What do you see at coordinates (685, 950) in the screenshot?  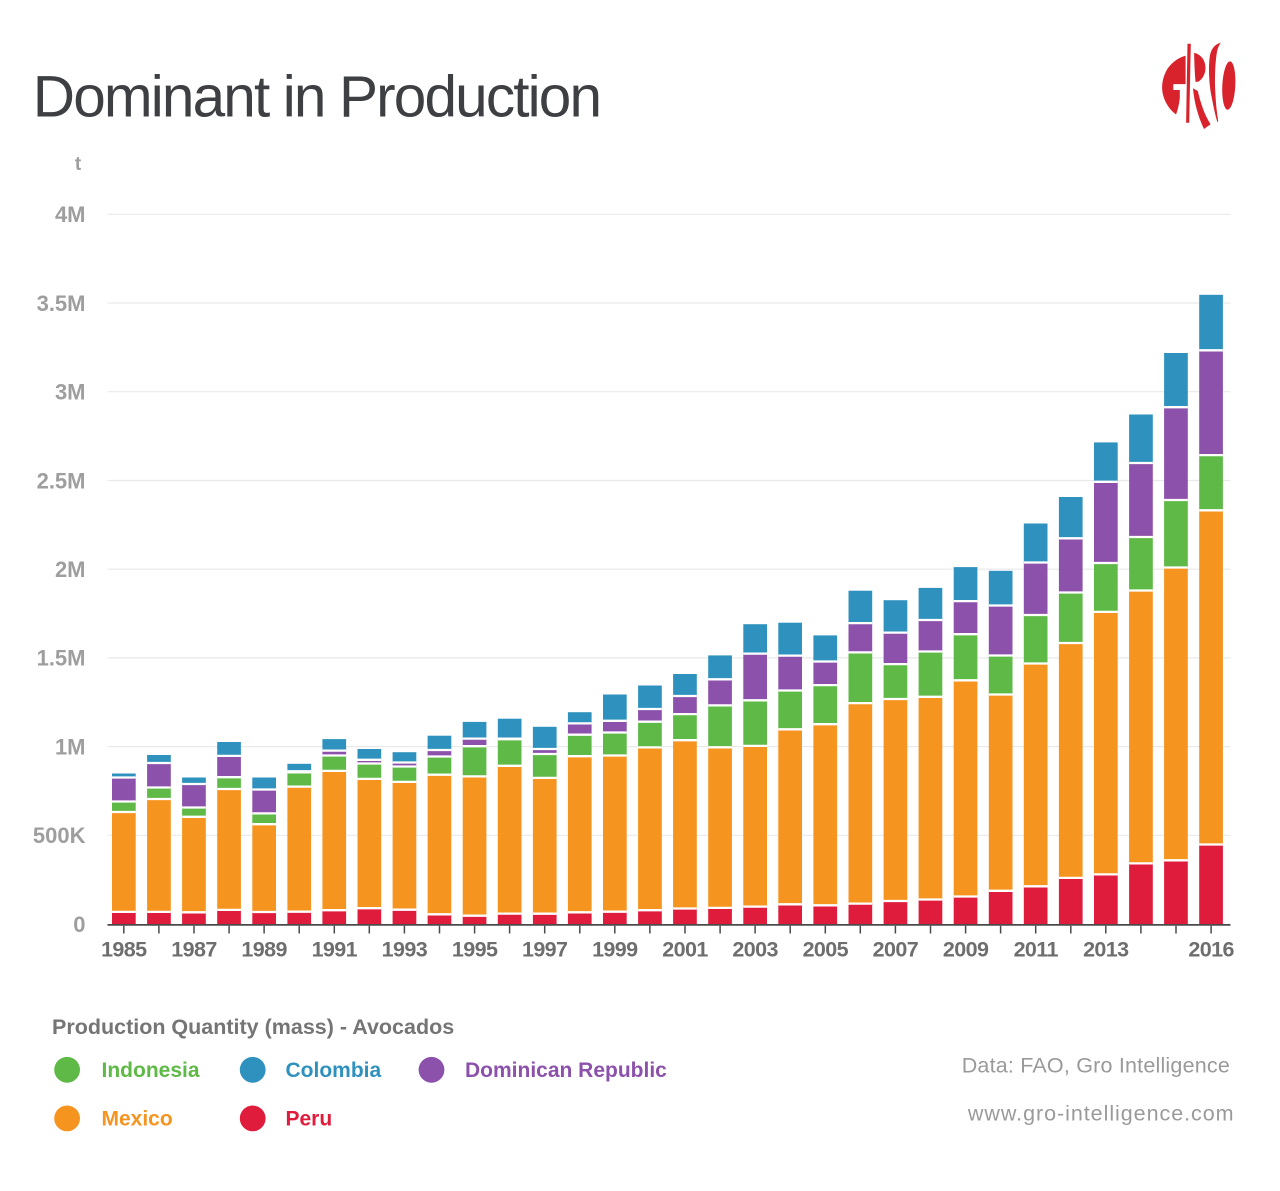 I see `svg-text: 2001` at bounding box center [685, 950].